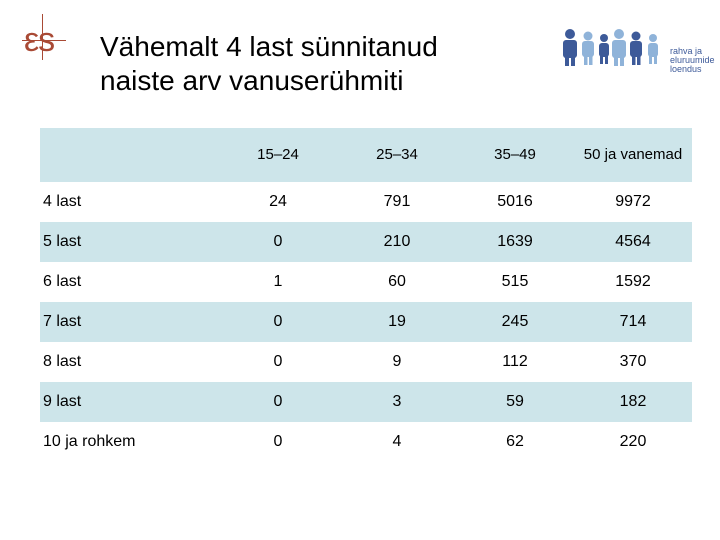 This screenshot has height=540, width=720. What do you see at coordinates (633, 402) in the screenshot?
I see `table-cell: 182` at bounding box center [633, 402].